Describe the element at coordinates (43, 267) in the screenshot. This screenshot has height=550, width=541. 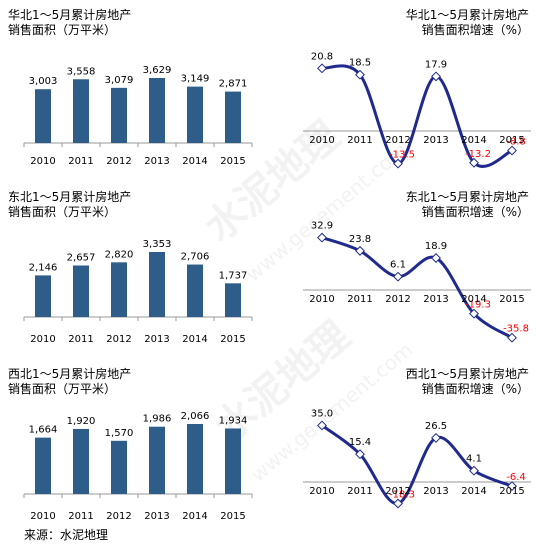
I see `data-label: 2,146` at that location.